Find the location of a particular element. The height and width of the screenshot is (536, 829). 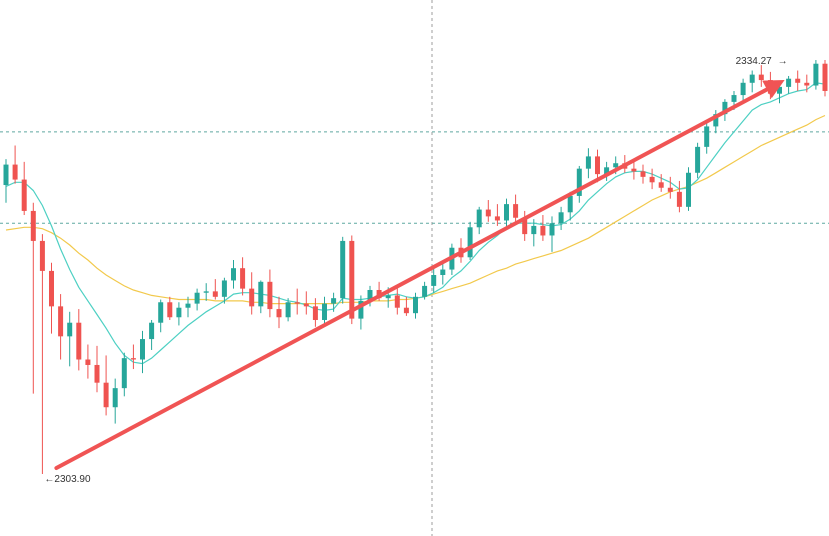

low-price-arrow: ← is located at coordinates (49, 479).